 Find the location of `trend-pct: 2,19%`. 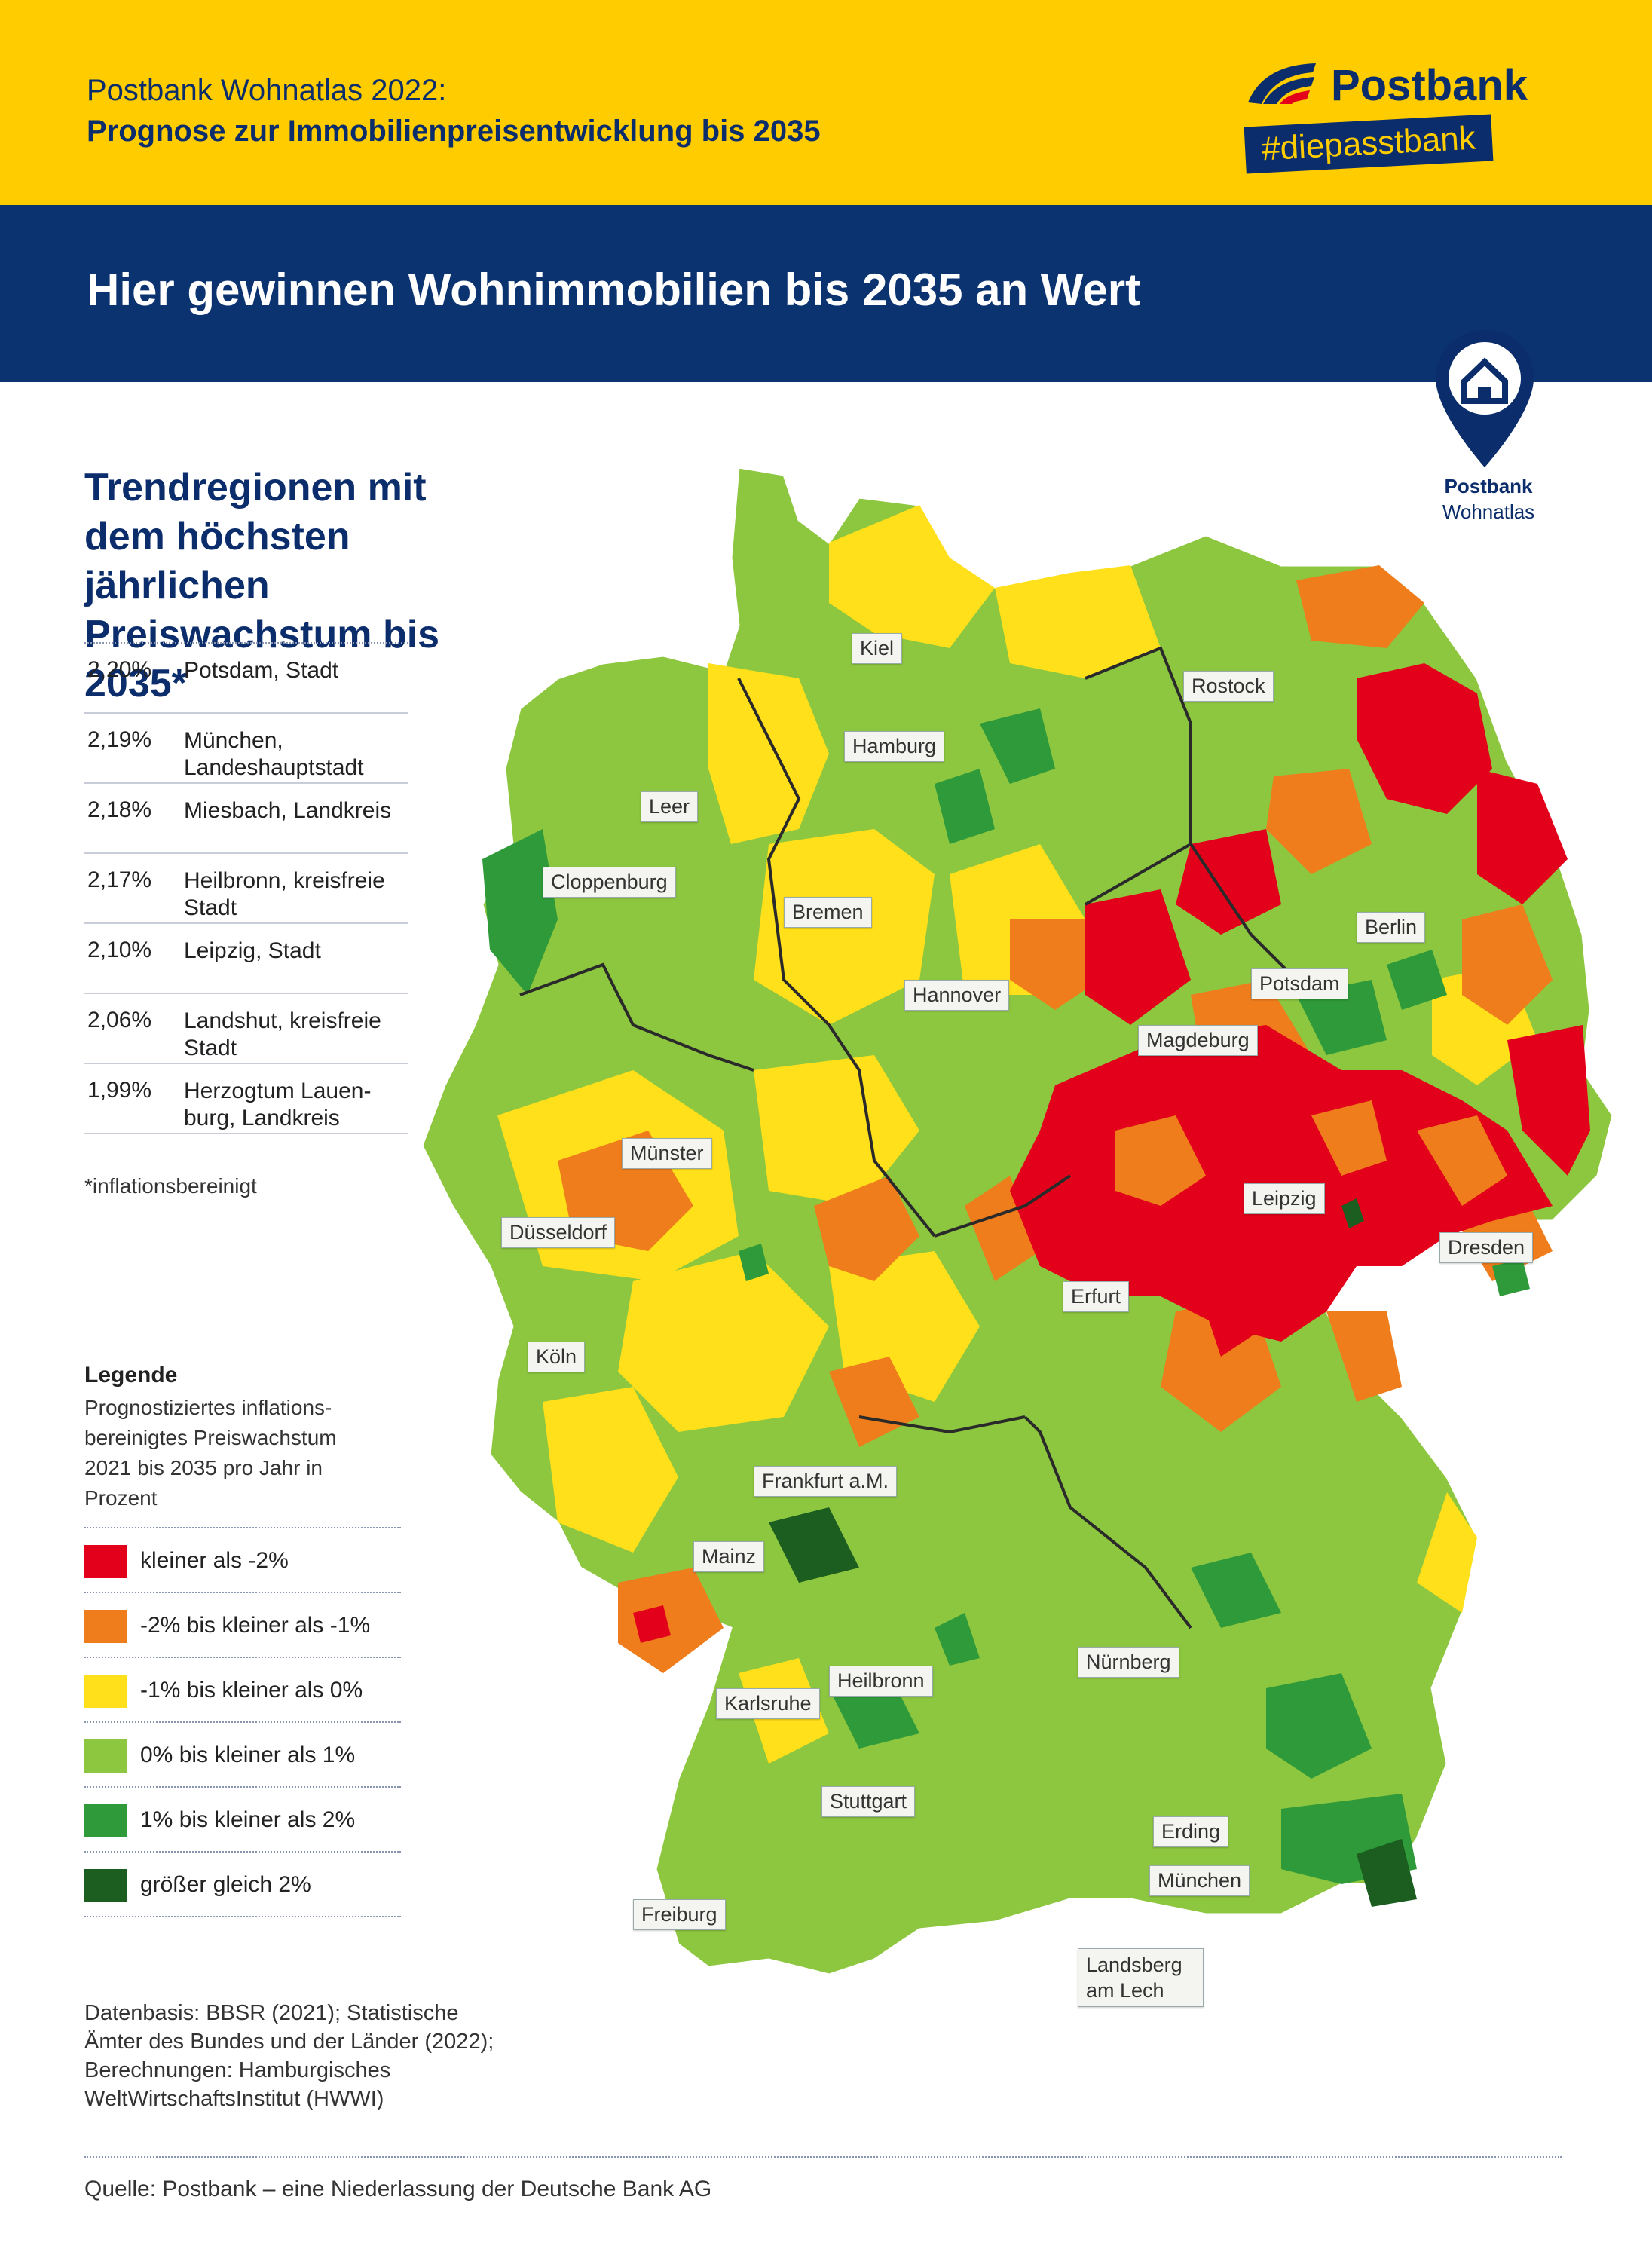

trend-pct: 2,19% is located at coordinates (120, 739).